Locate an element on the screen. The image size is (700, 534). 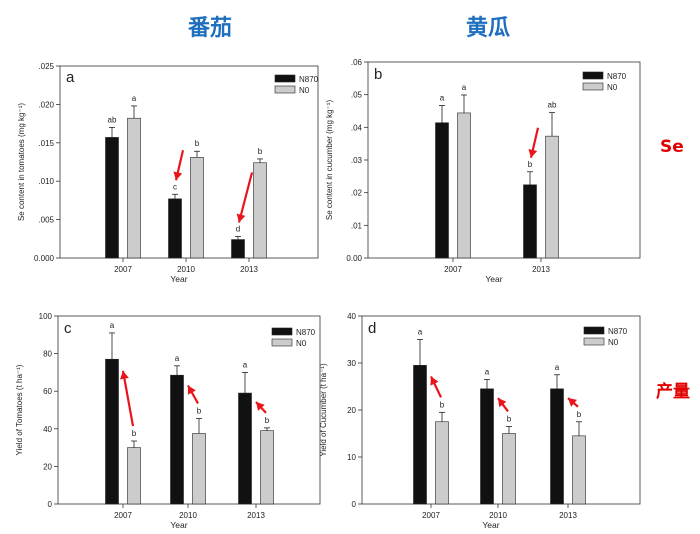
cucumber-heading: 黄瓜 is located at coordinates (487, 28).